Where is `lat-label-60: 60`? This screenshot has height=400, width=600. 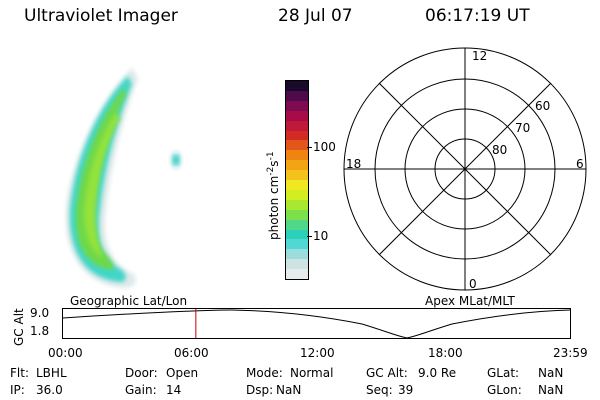
lat-label-60: 60 is located at coordinates (542, 106).